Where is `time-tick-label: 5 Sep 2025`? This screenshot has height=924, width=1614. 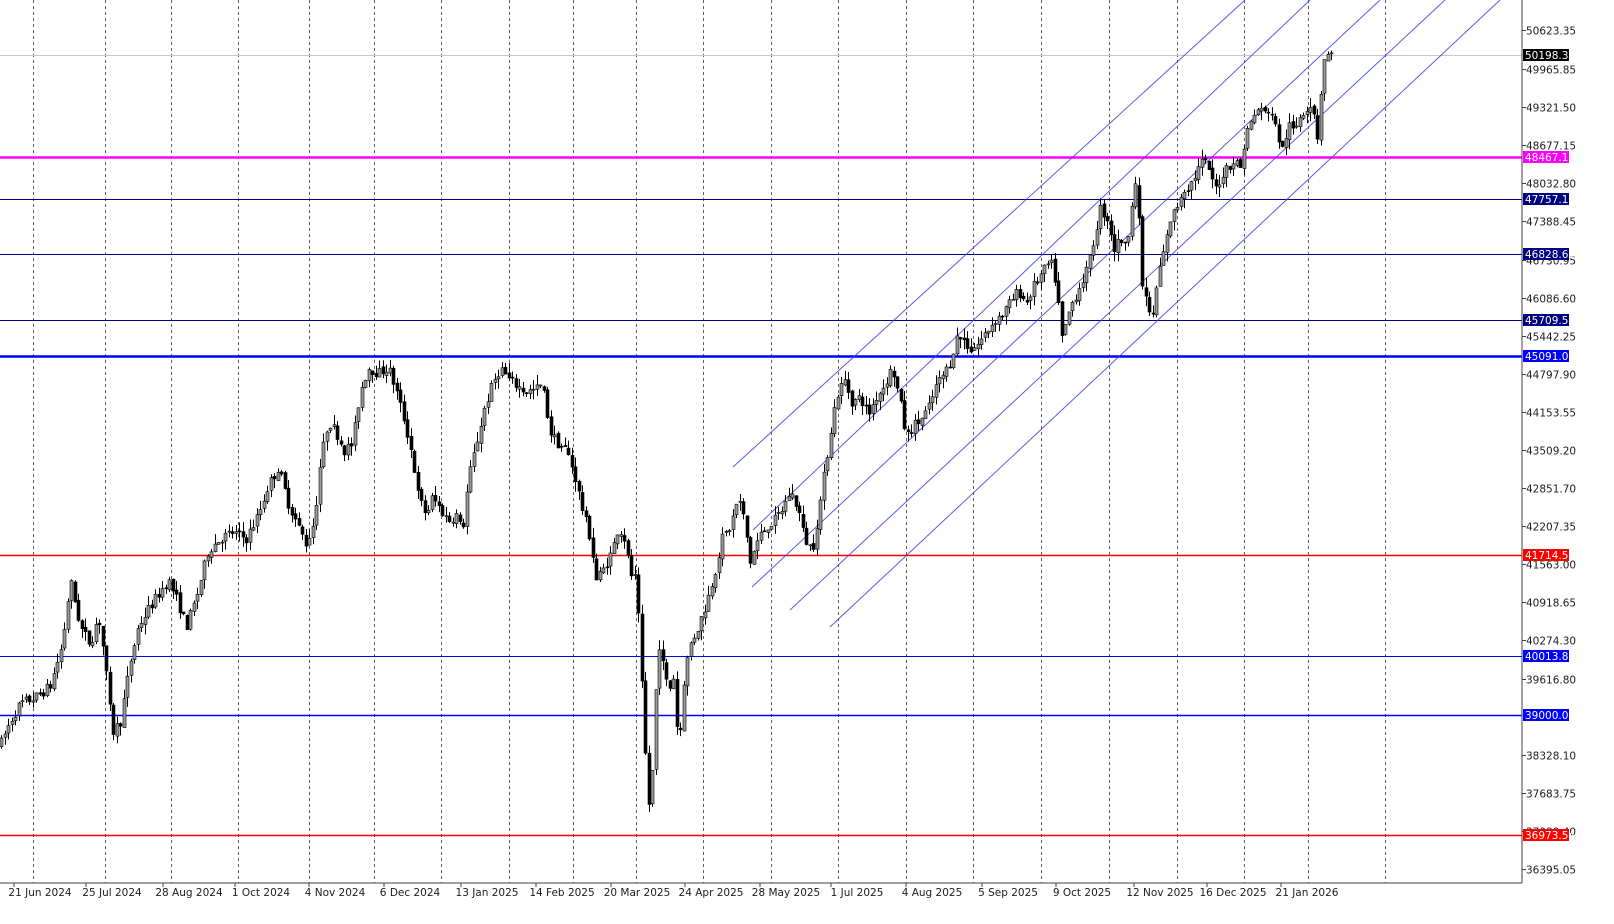
time-tick-label: 5 Sep 2025 is located at coordinates (1008, 893).